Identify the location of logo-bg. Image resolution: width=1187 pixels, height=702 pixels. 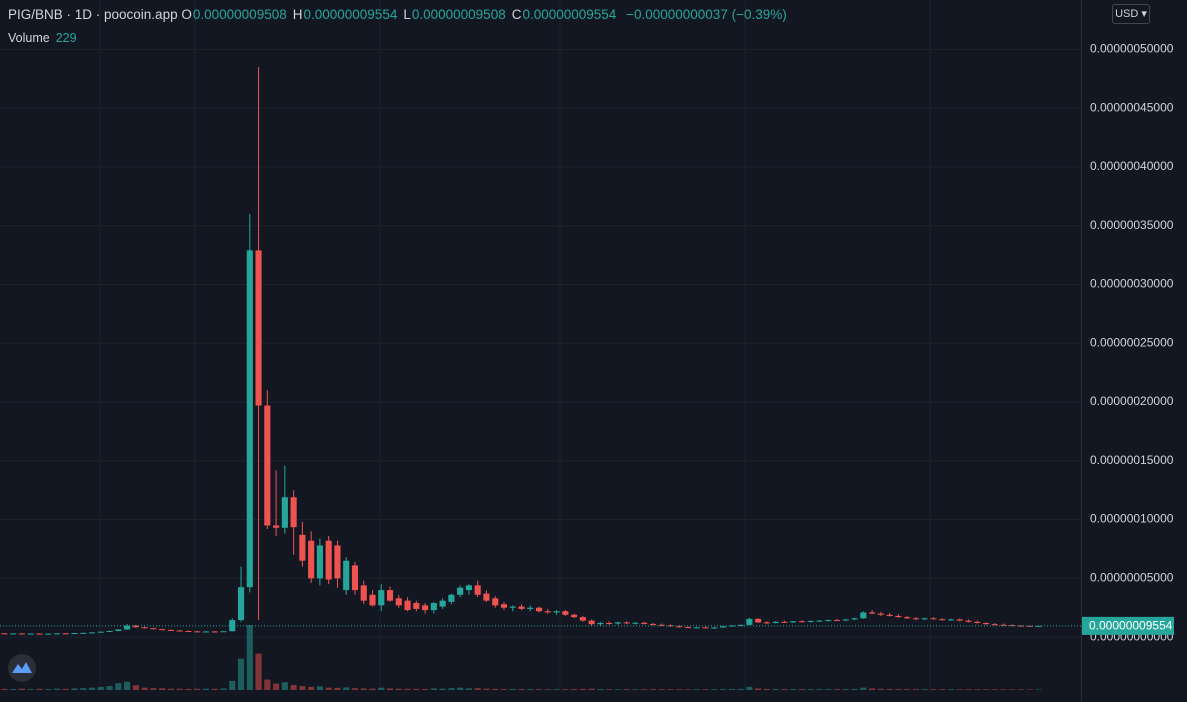
(22, 668).